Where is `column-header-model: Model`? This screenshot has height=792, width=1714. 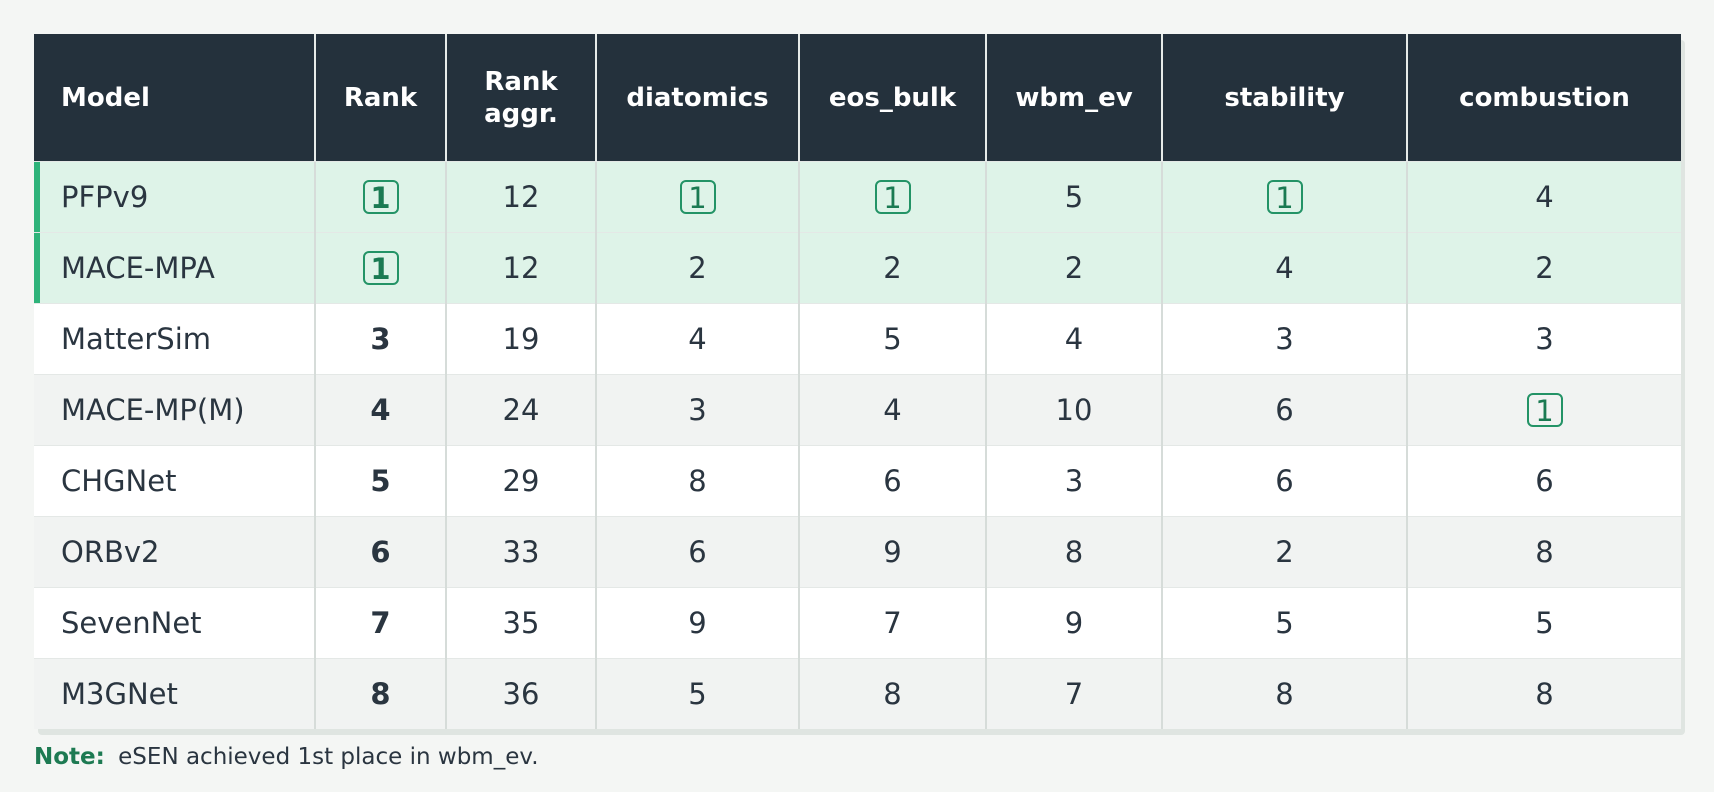
column-header-model: Model is located at coordinates (175, 98).